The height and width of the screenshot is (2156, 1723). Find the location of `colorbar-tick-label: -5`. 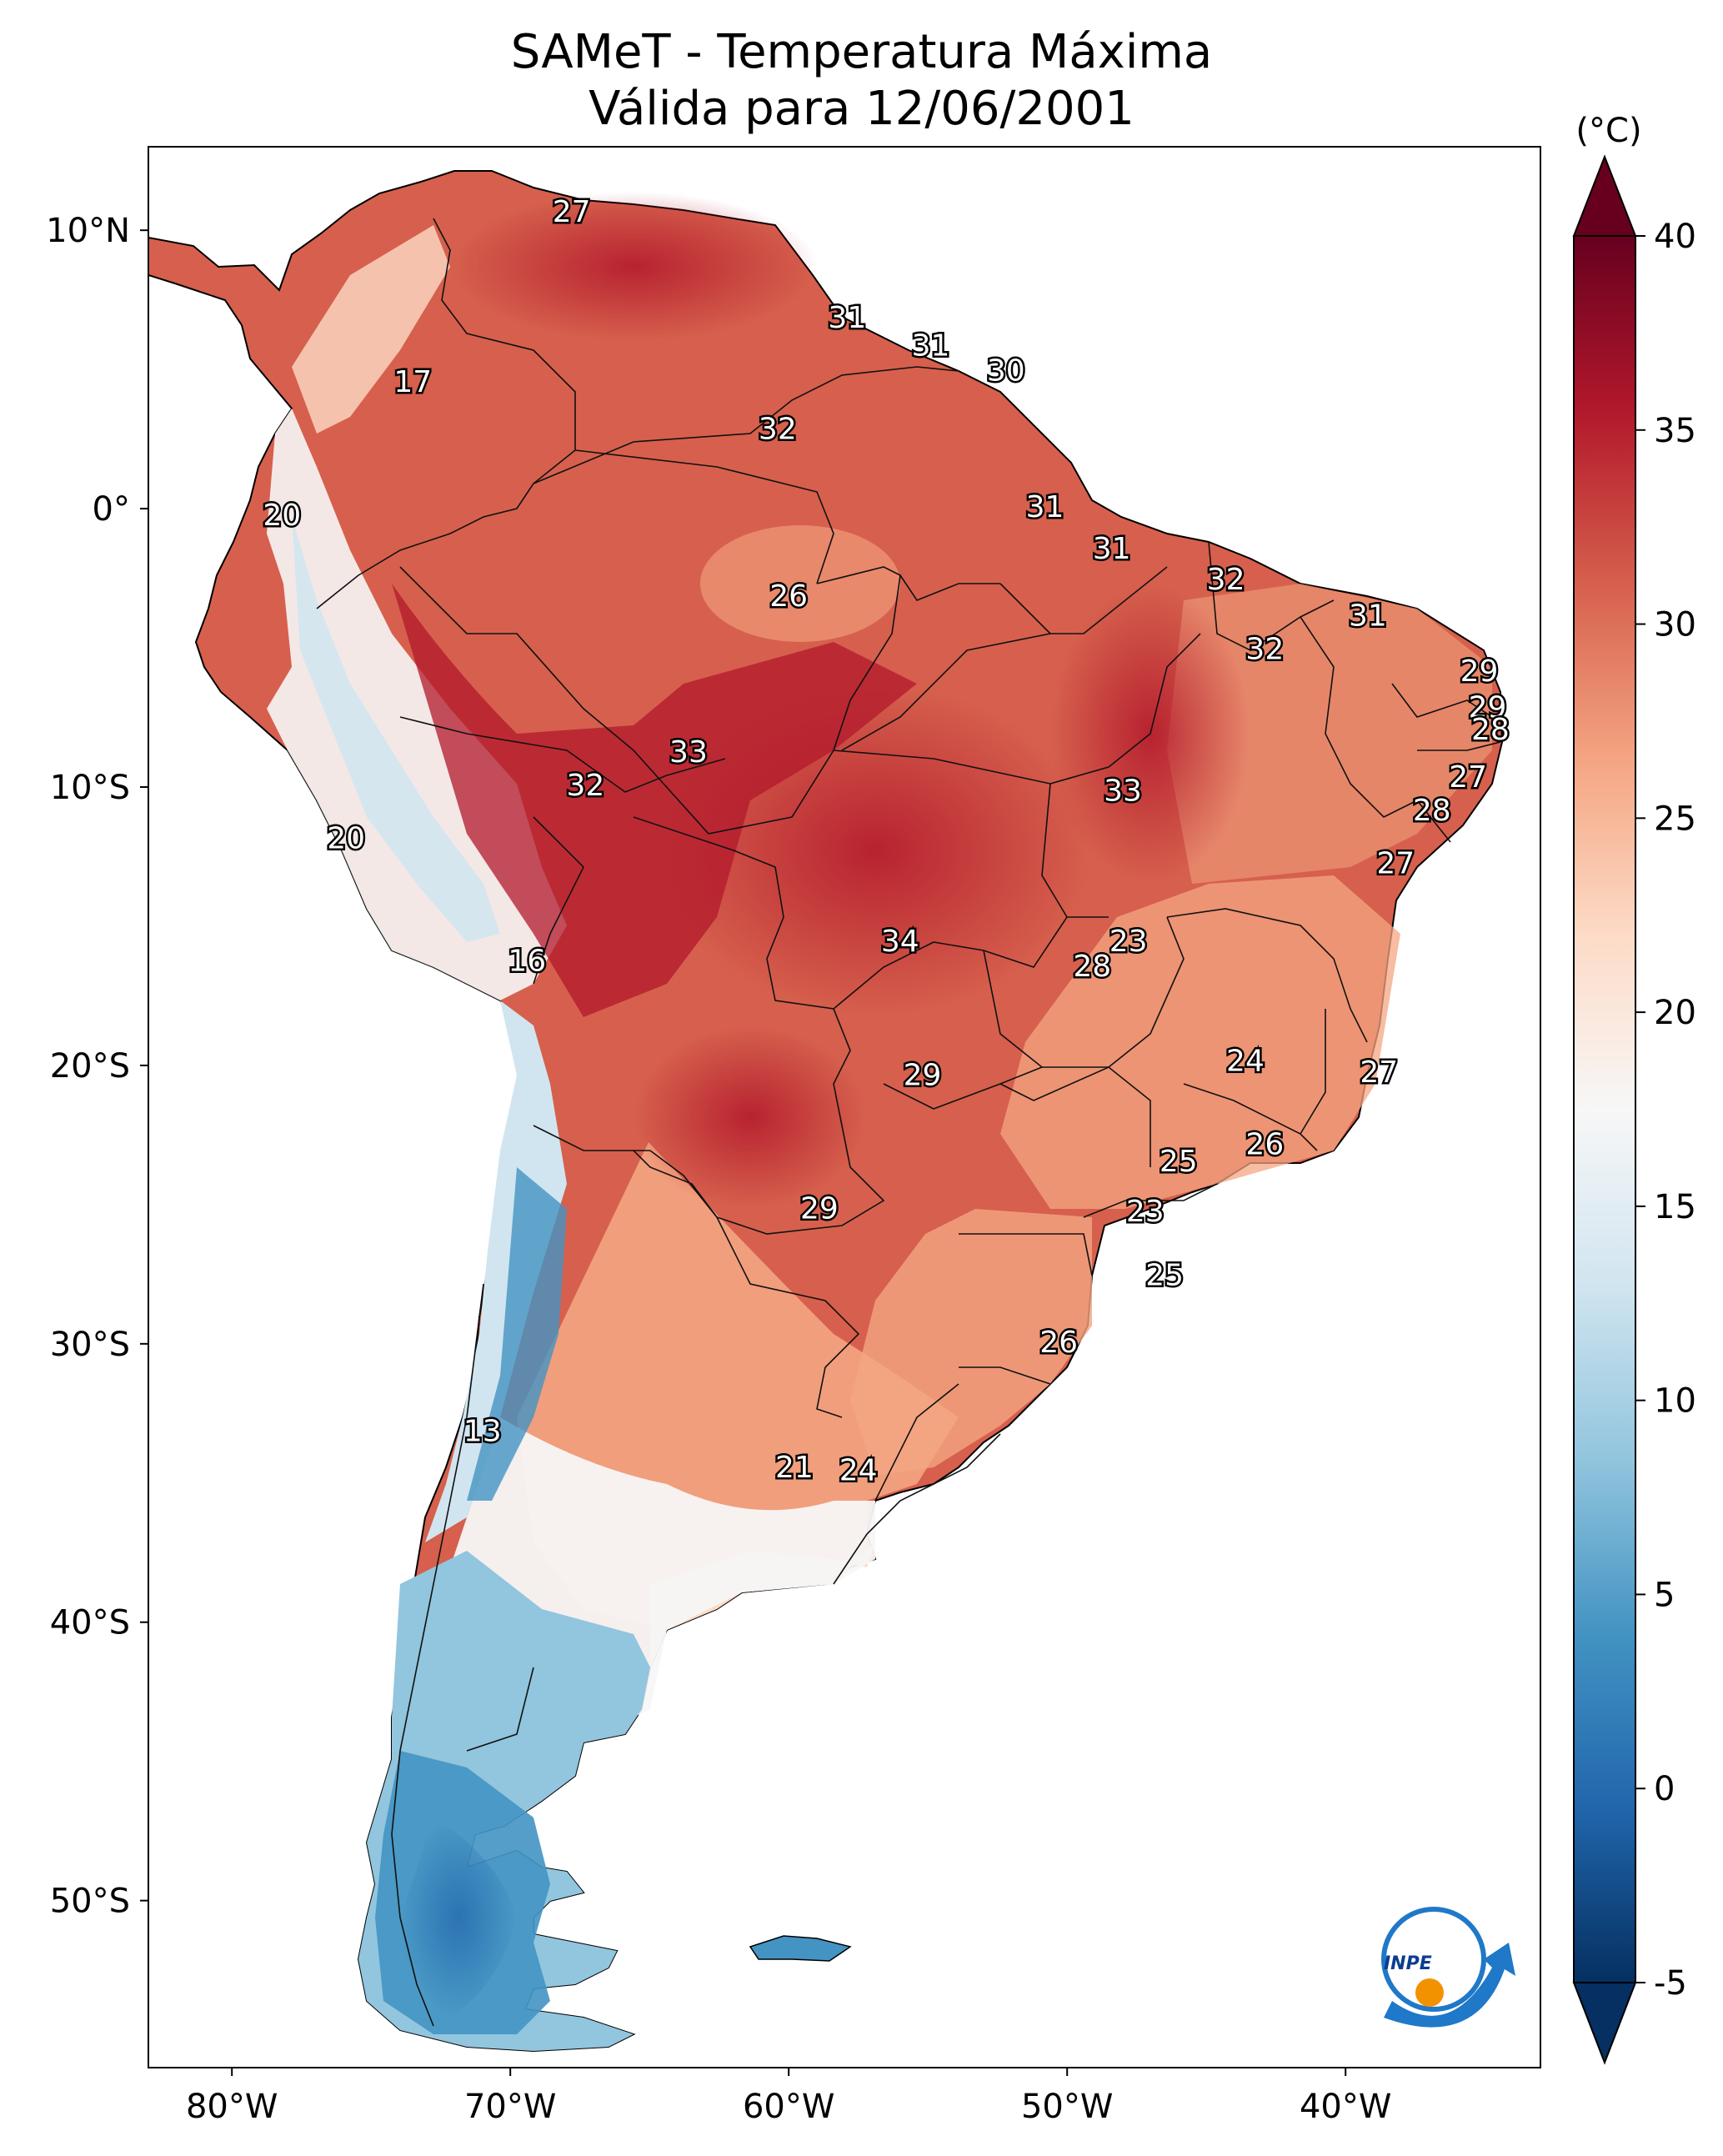

colorbar-tick-label: -5 is located at coordinates (1670, 1983).